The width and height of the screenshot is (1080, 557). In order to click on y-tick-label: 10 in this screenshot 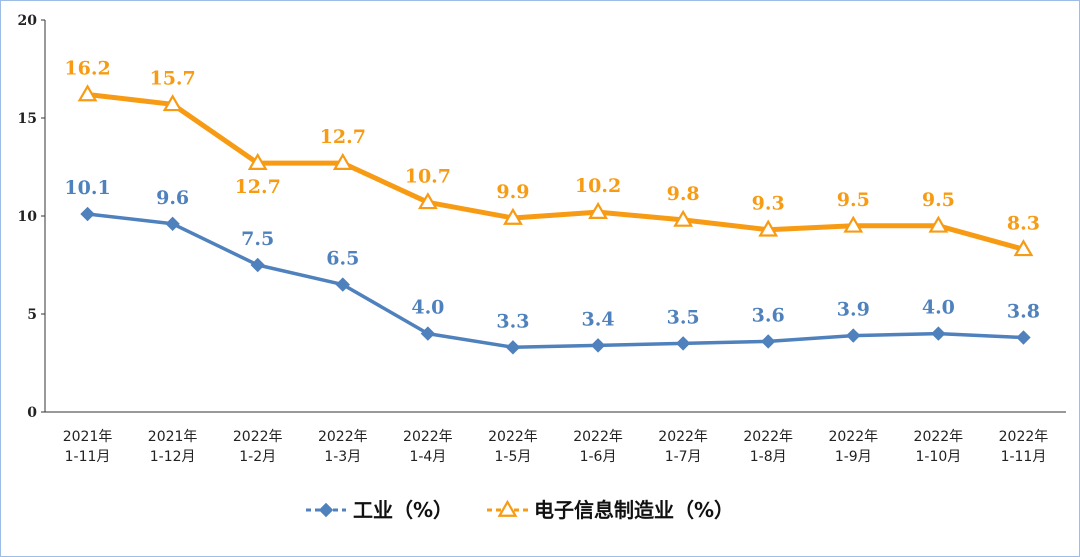, I will do `click(28, 217)`.